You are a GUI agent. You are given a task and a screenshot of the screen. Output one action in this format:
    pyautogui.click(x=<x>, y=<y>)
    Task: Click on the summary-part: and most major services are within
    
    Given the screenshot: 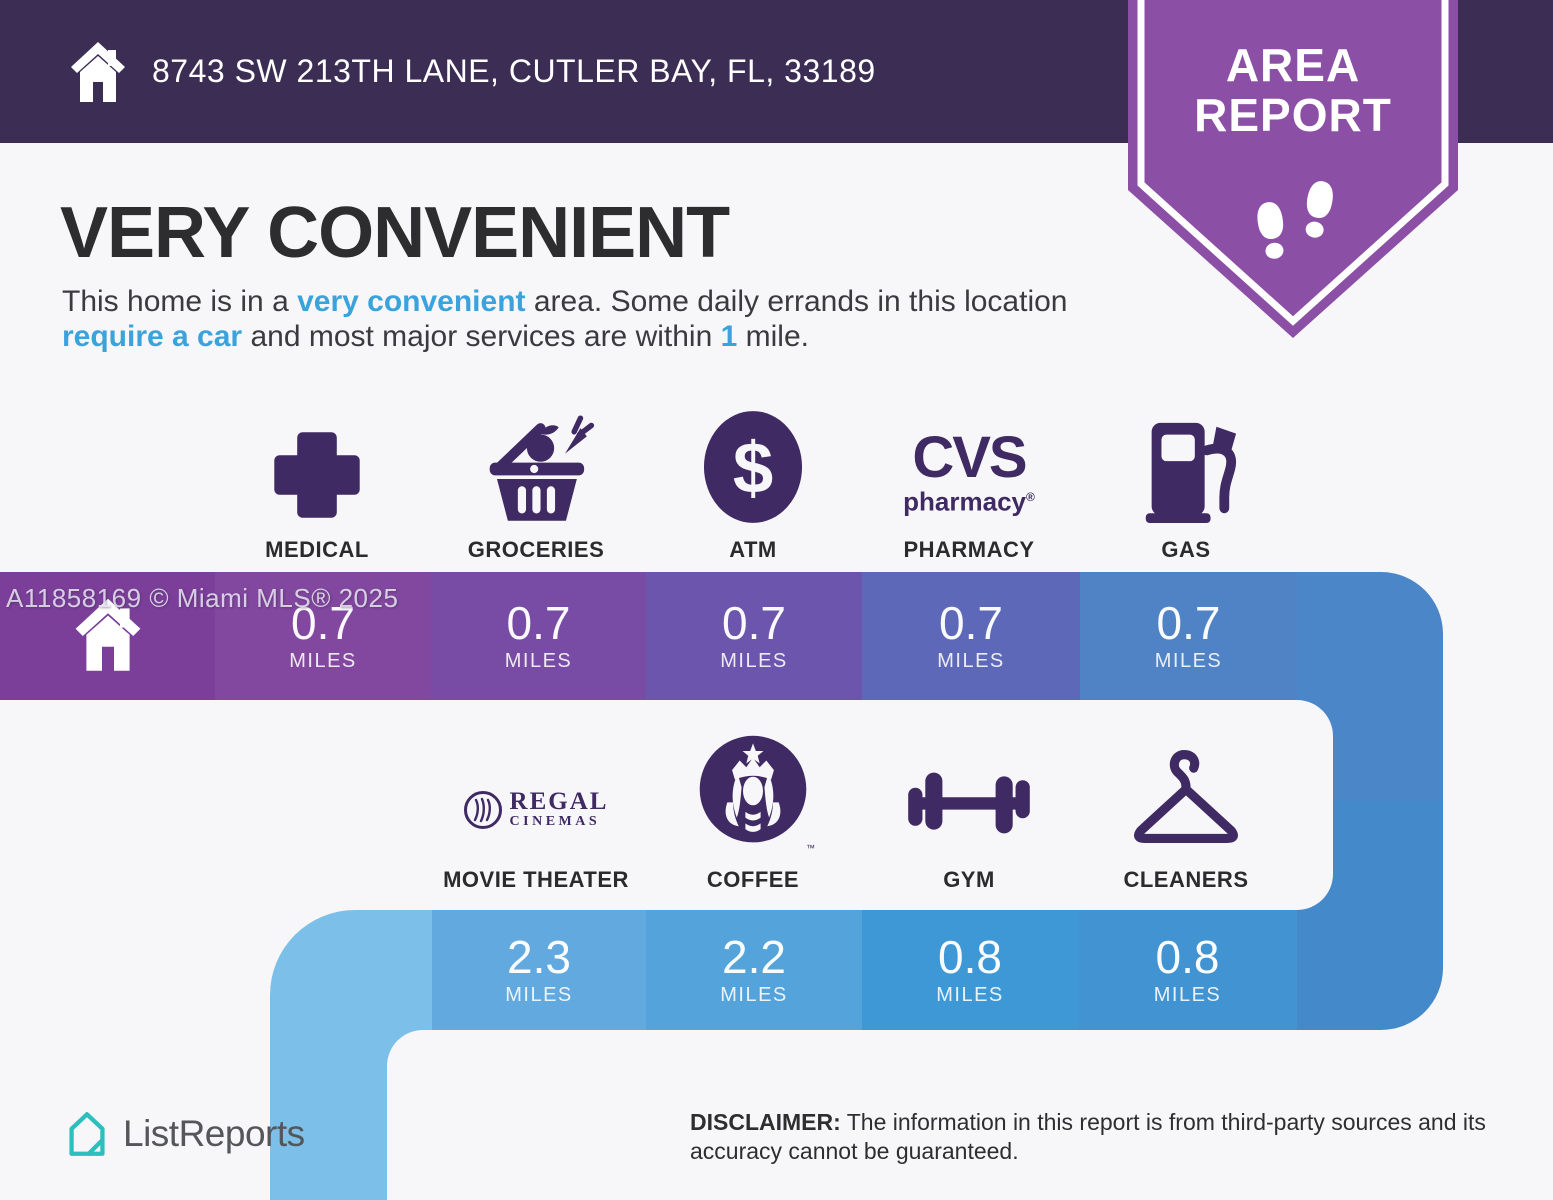 What is the action you would take?
    pyautogui.click(x=481, y=336)
    